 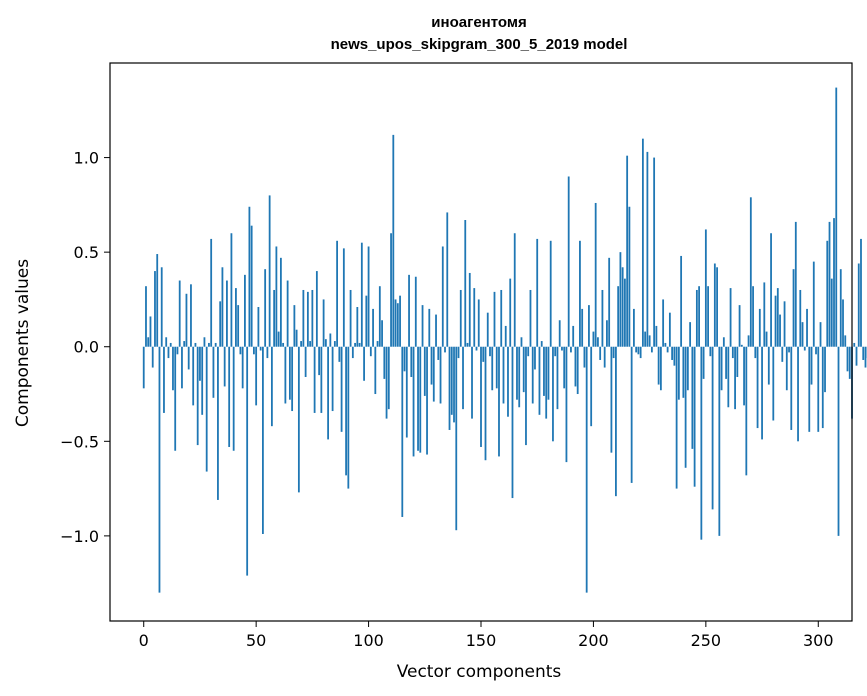 What do you see at coordinates (593, 640) in the screenshot?
I see `x-tick-label: 200` at bounding box center [593, 640].